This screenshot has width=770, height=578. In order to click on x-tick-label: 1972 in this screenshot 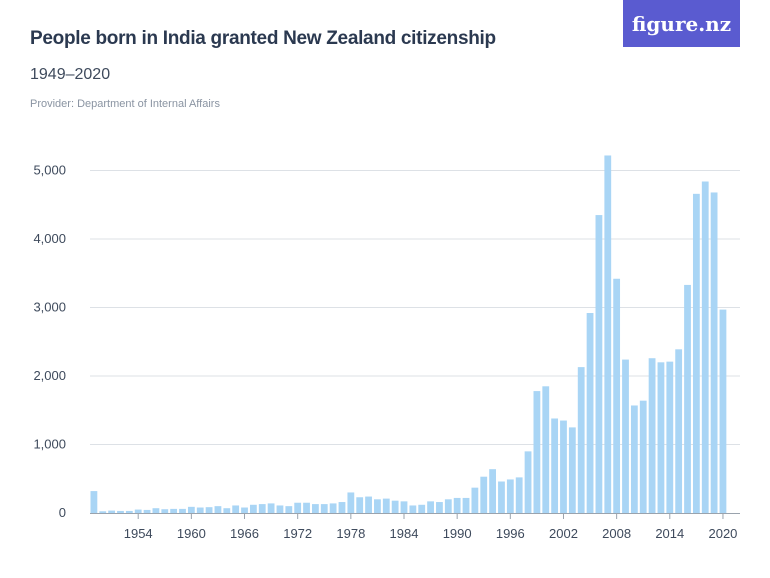, I will do `click(297, 533)`.